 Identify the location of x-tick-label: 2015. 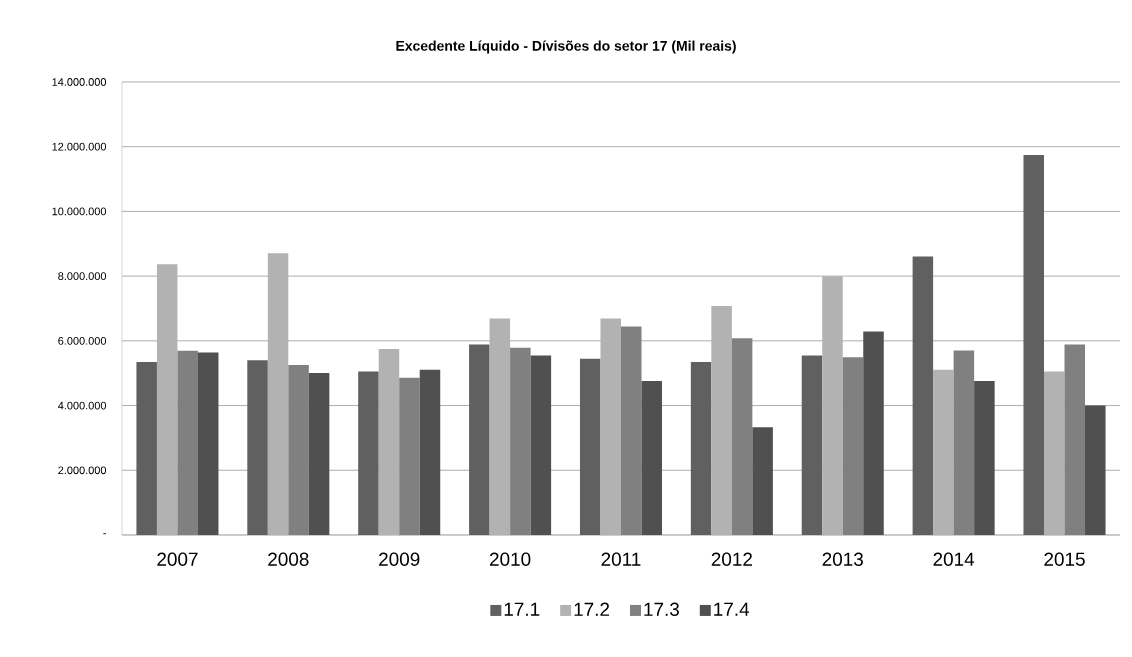
(1064, 559).